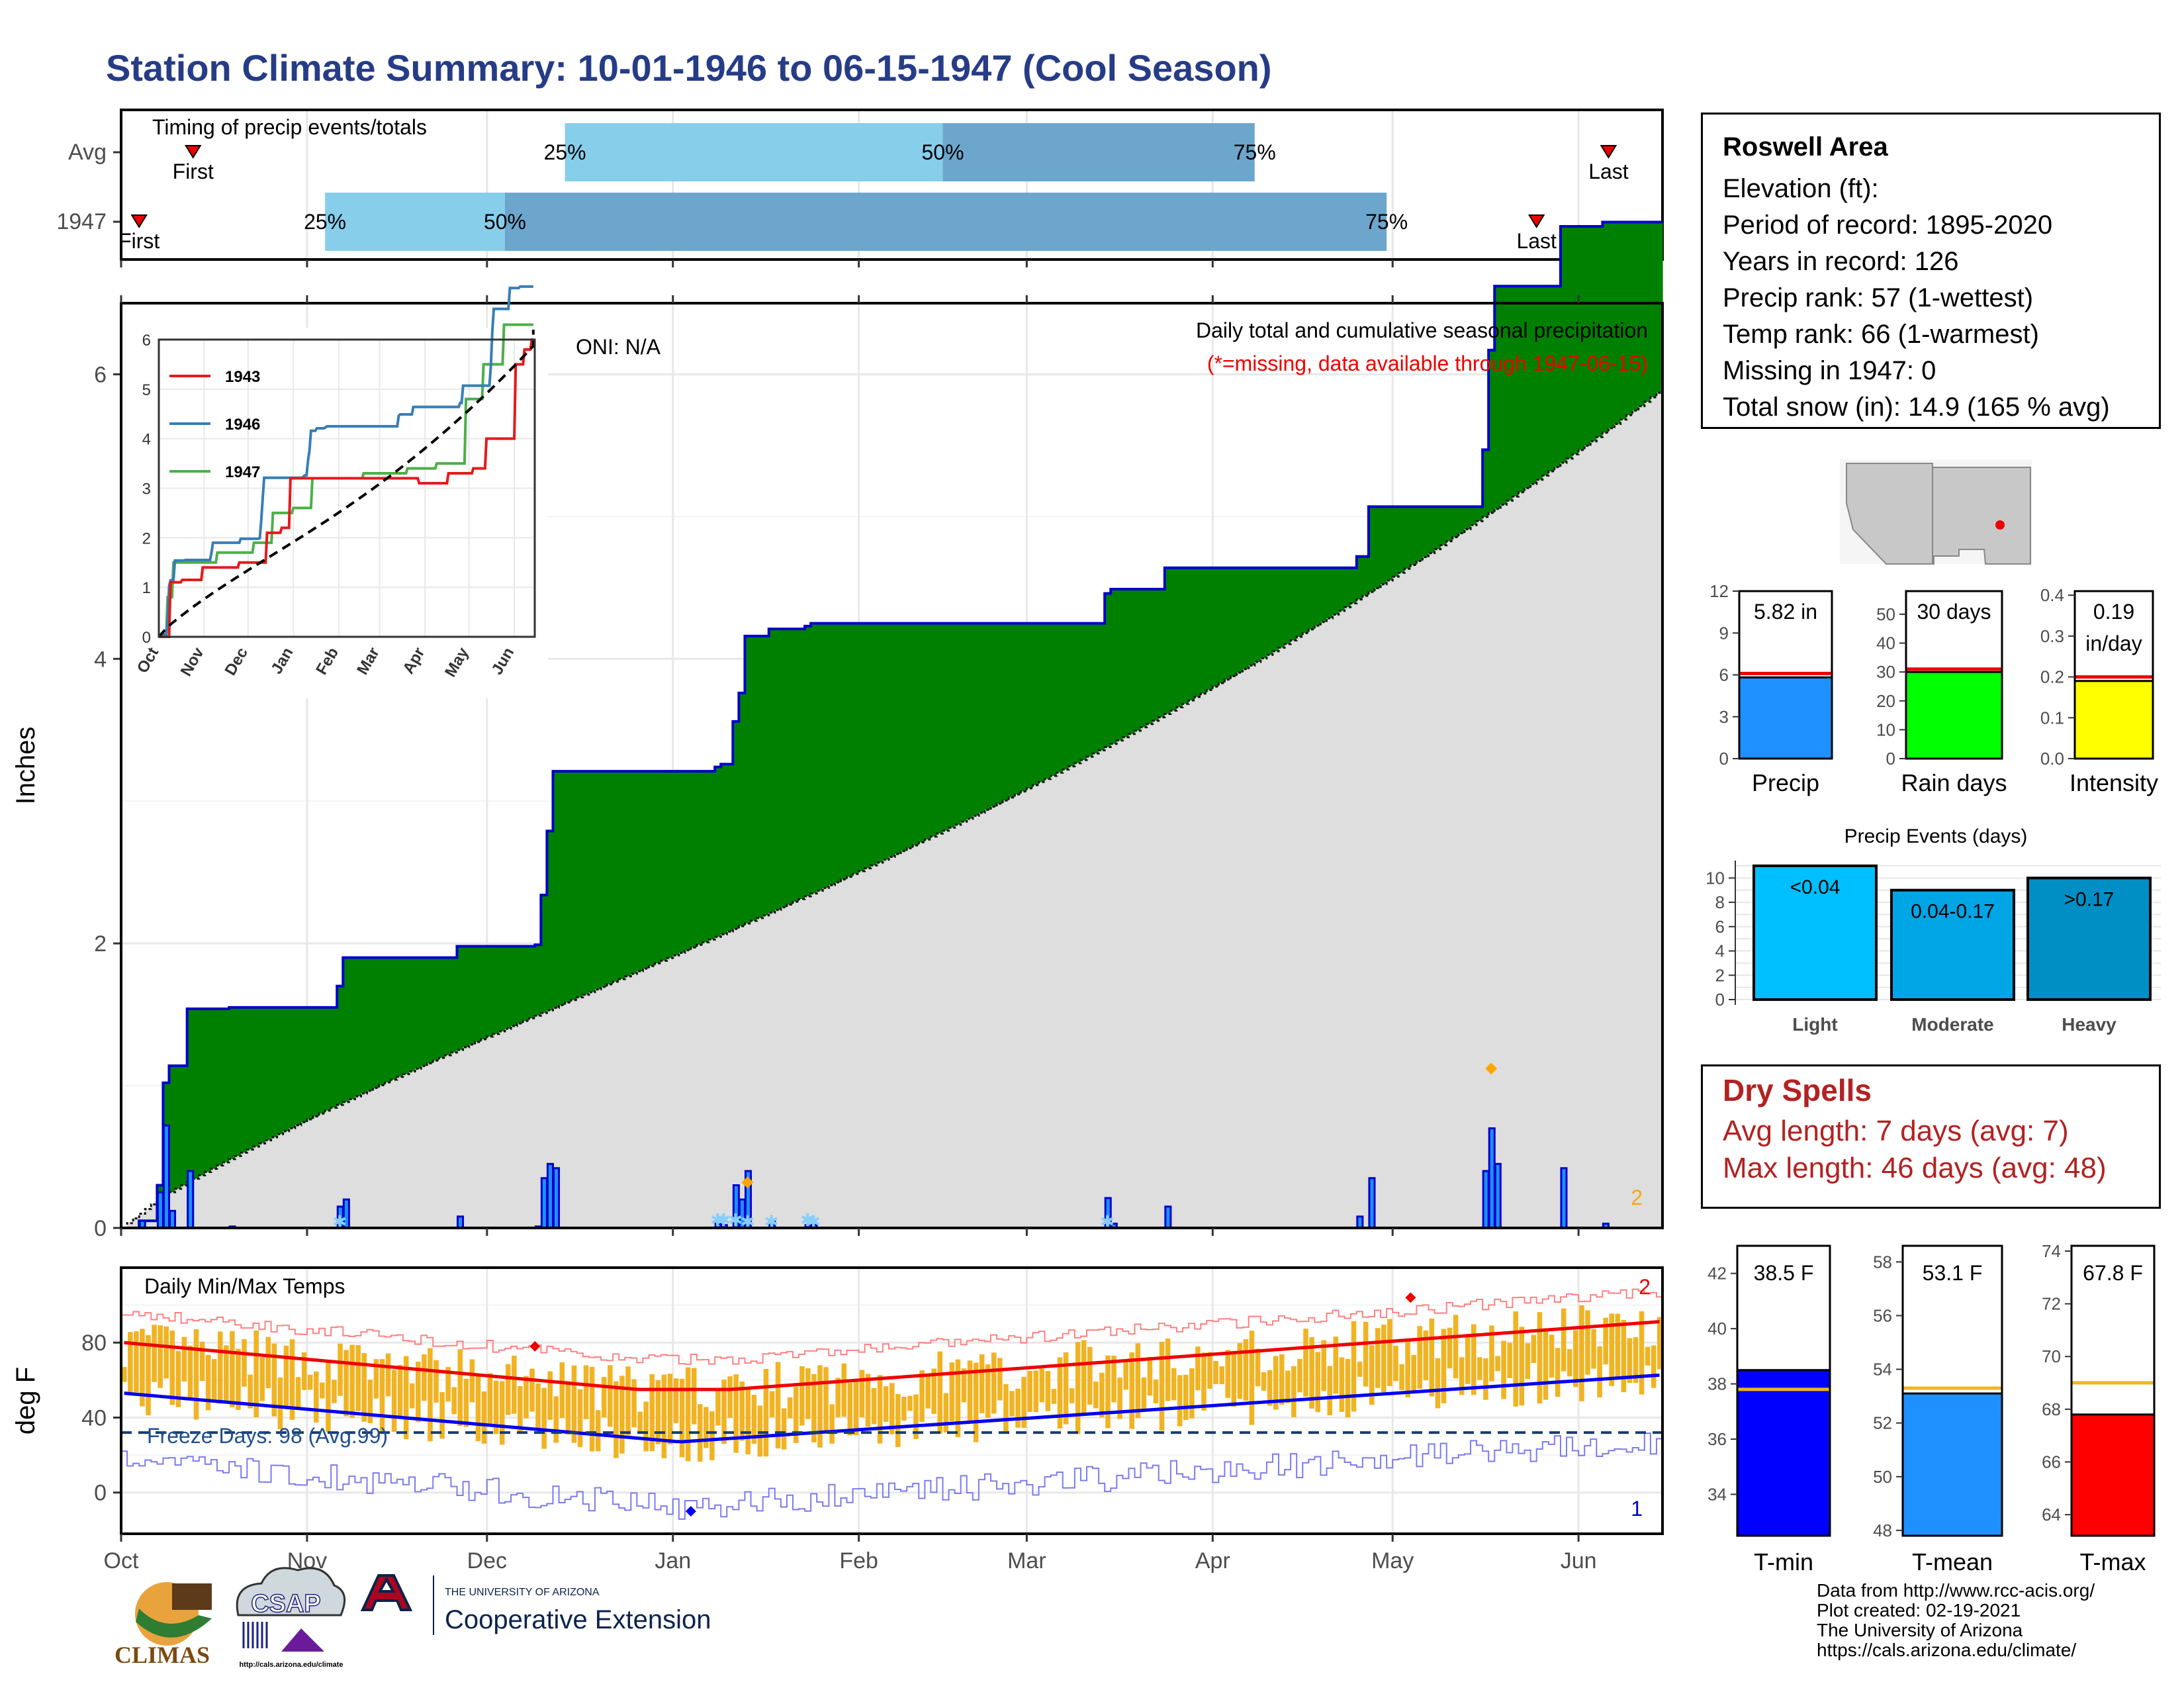  What do you see at coordinates (94, 1417) in the screenshot?
I see `temp-y-tick-label: 40` at bounding box center [94, 1417].